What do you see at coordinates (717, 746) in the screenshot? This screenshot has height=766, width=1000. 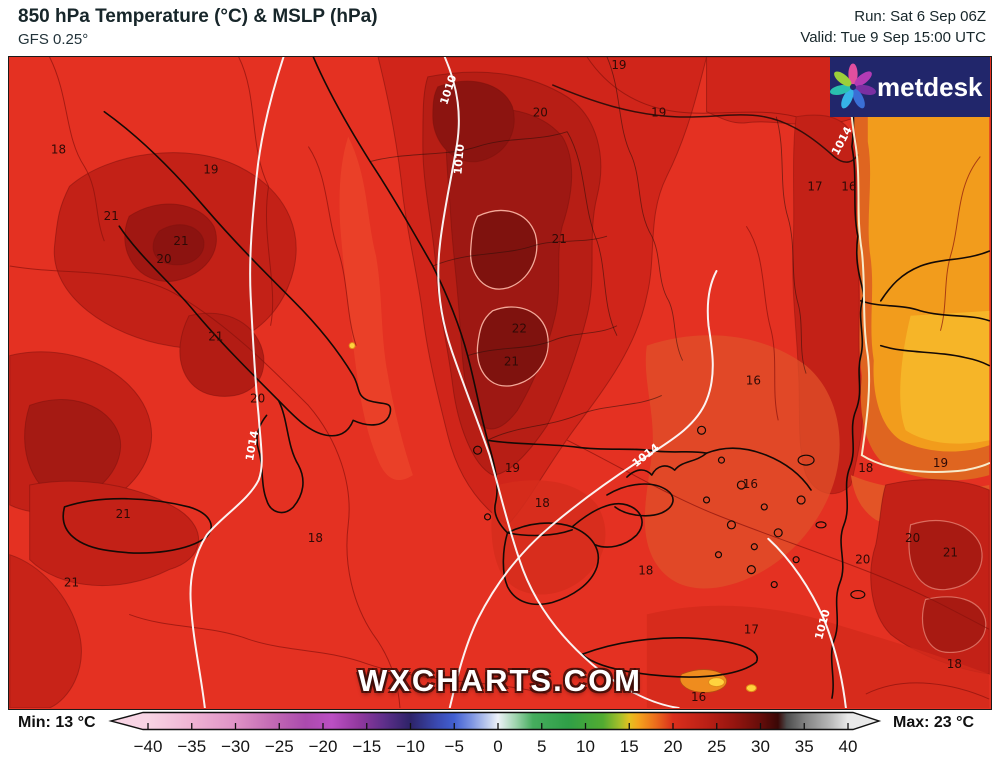 I see `colorbar-tick-label: 25` at bounding box center [717, 746].